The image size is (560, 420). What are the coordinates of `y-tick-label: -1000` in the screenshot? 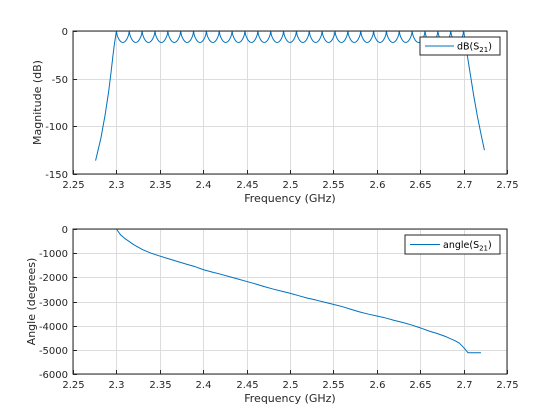 It's located at (53, 254).